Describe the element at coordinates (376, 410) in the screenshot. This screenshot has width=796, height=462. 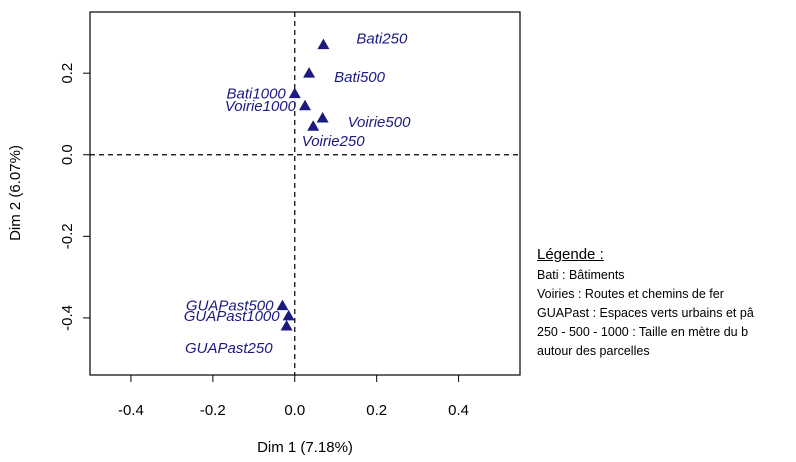
I see `x-tick-label: 0.2` at that location.